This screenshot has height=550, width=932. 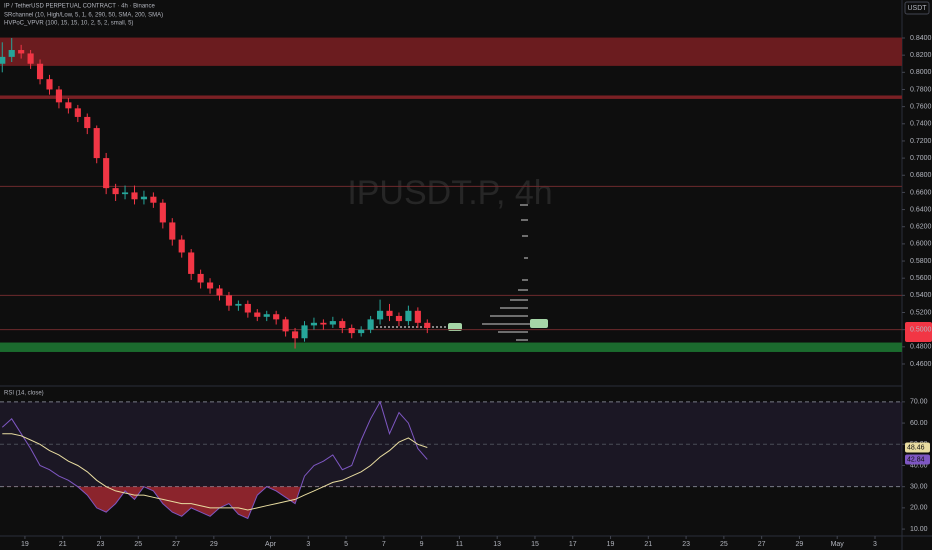 What do you see at coordinates (535, 544) in the screenshot?
I see `x-tick-label: 15` at bounding box center [535, 544].